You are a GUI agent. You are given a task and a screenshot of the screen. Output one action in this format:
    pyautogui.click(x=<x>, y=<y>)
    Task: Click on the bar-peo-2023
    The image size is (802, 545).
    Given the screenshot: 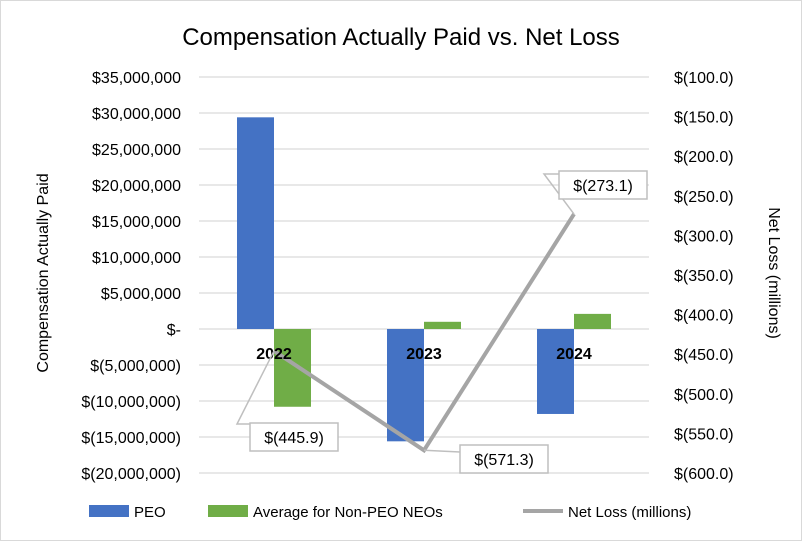 What is the action you would take?
    pyautogui.click(x=405, y=385)
    